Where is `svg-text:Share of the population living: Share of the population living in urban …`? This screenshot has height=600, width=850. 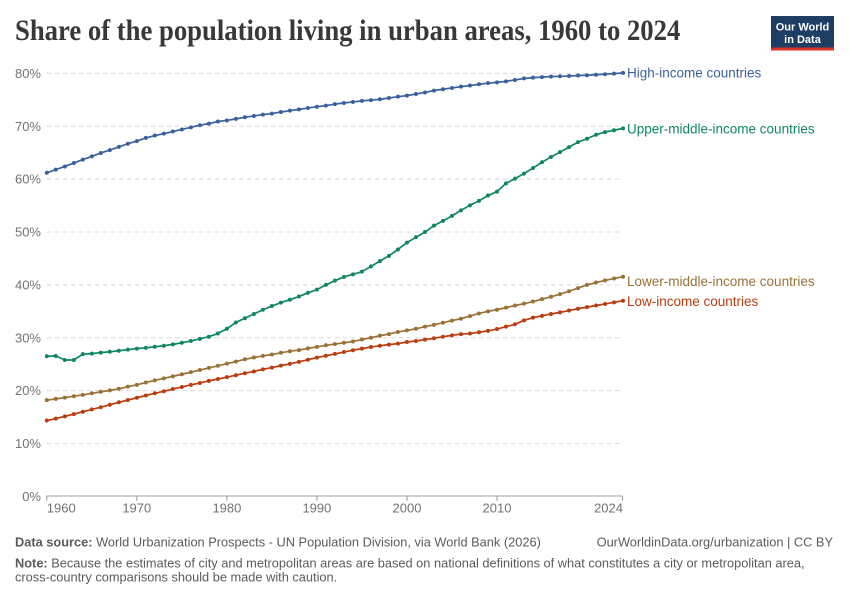 svg-text:Share of the population living: Share of the population living in urban … is located at coordinates (347, 31).